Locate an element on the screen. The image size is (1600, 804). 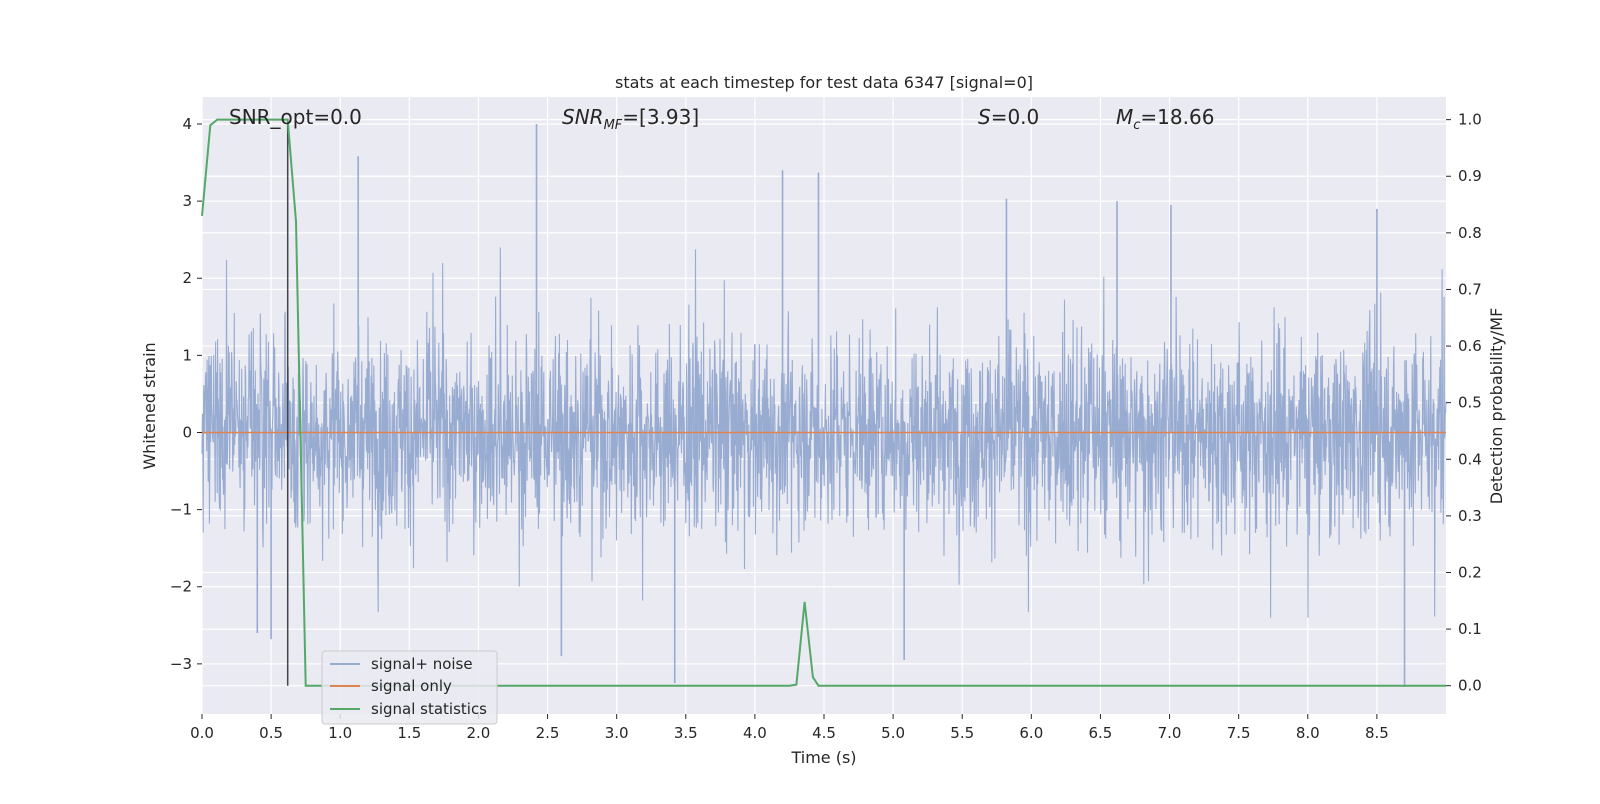
y2-axis-ticks: 1.0 0.9 0.8 0.7 0.6 0.5 0.4 0.3 0.2 0.1 0.0 is located at coordinates (1464, 403).